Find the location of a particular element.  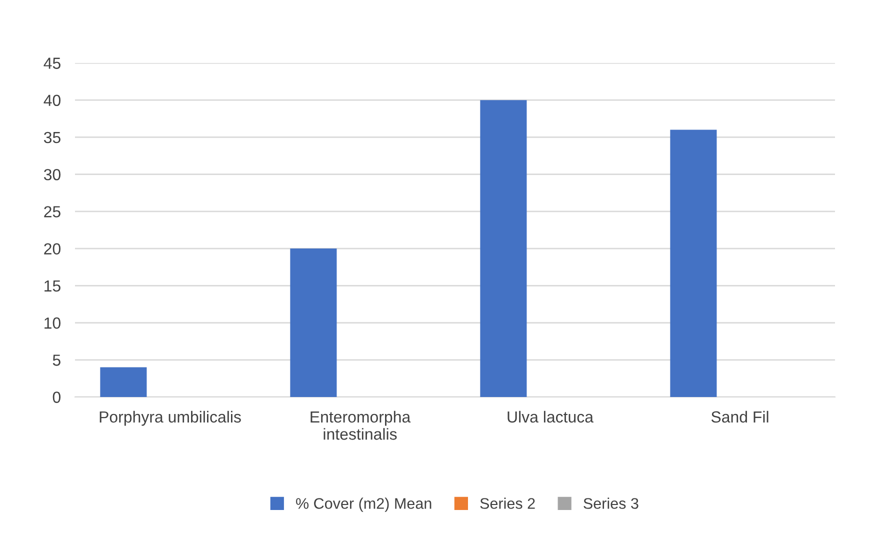

x-tick-label: Enteromorpha intestinalis is located at coordinates (360, 425).